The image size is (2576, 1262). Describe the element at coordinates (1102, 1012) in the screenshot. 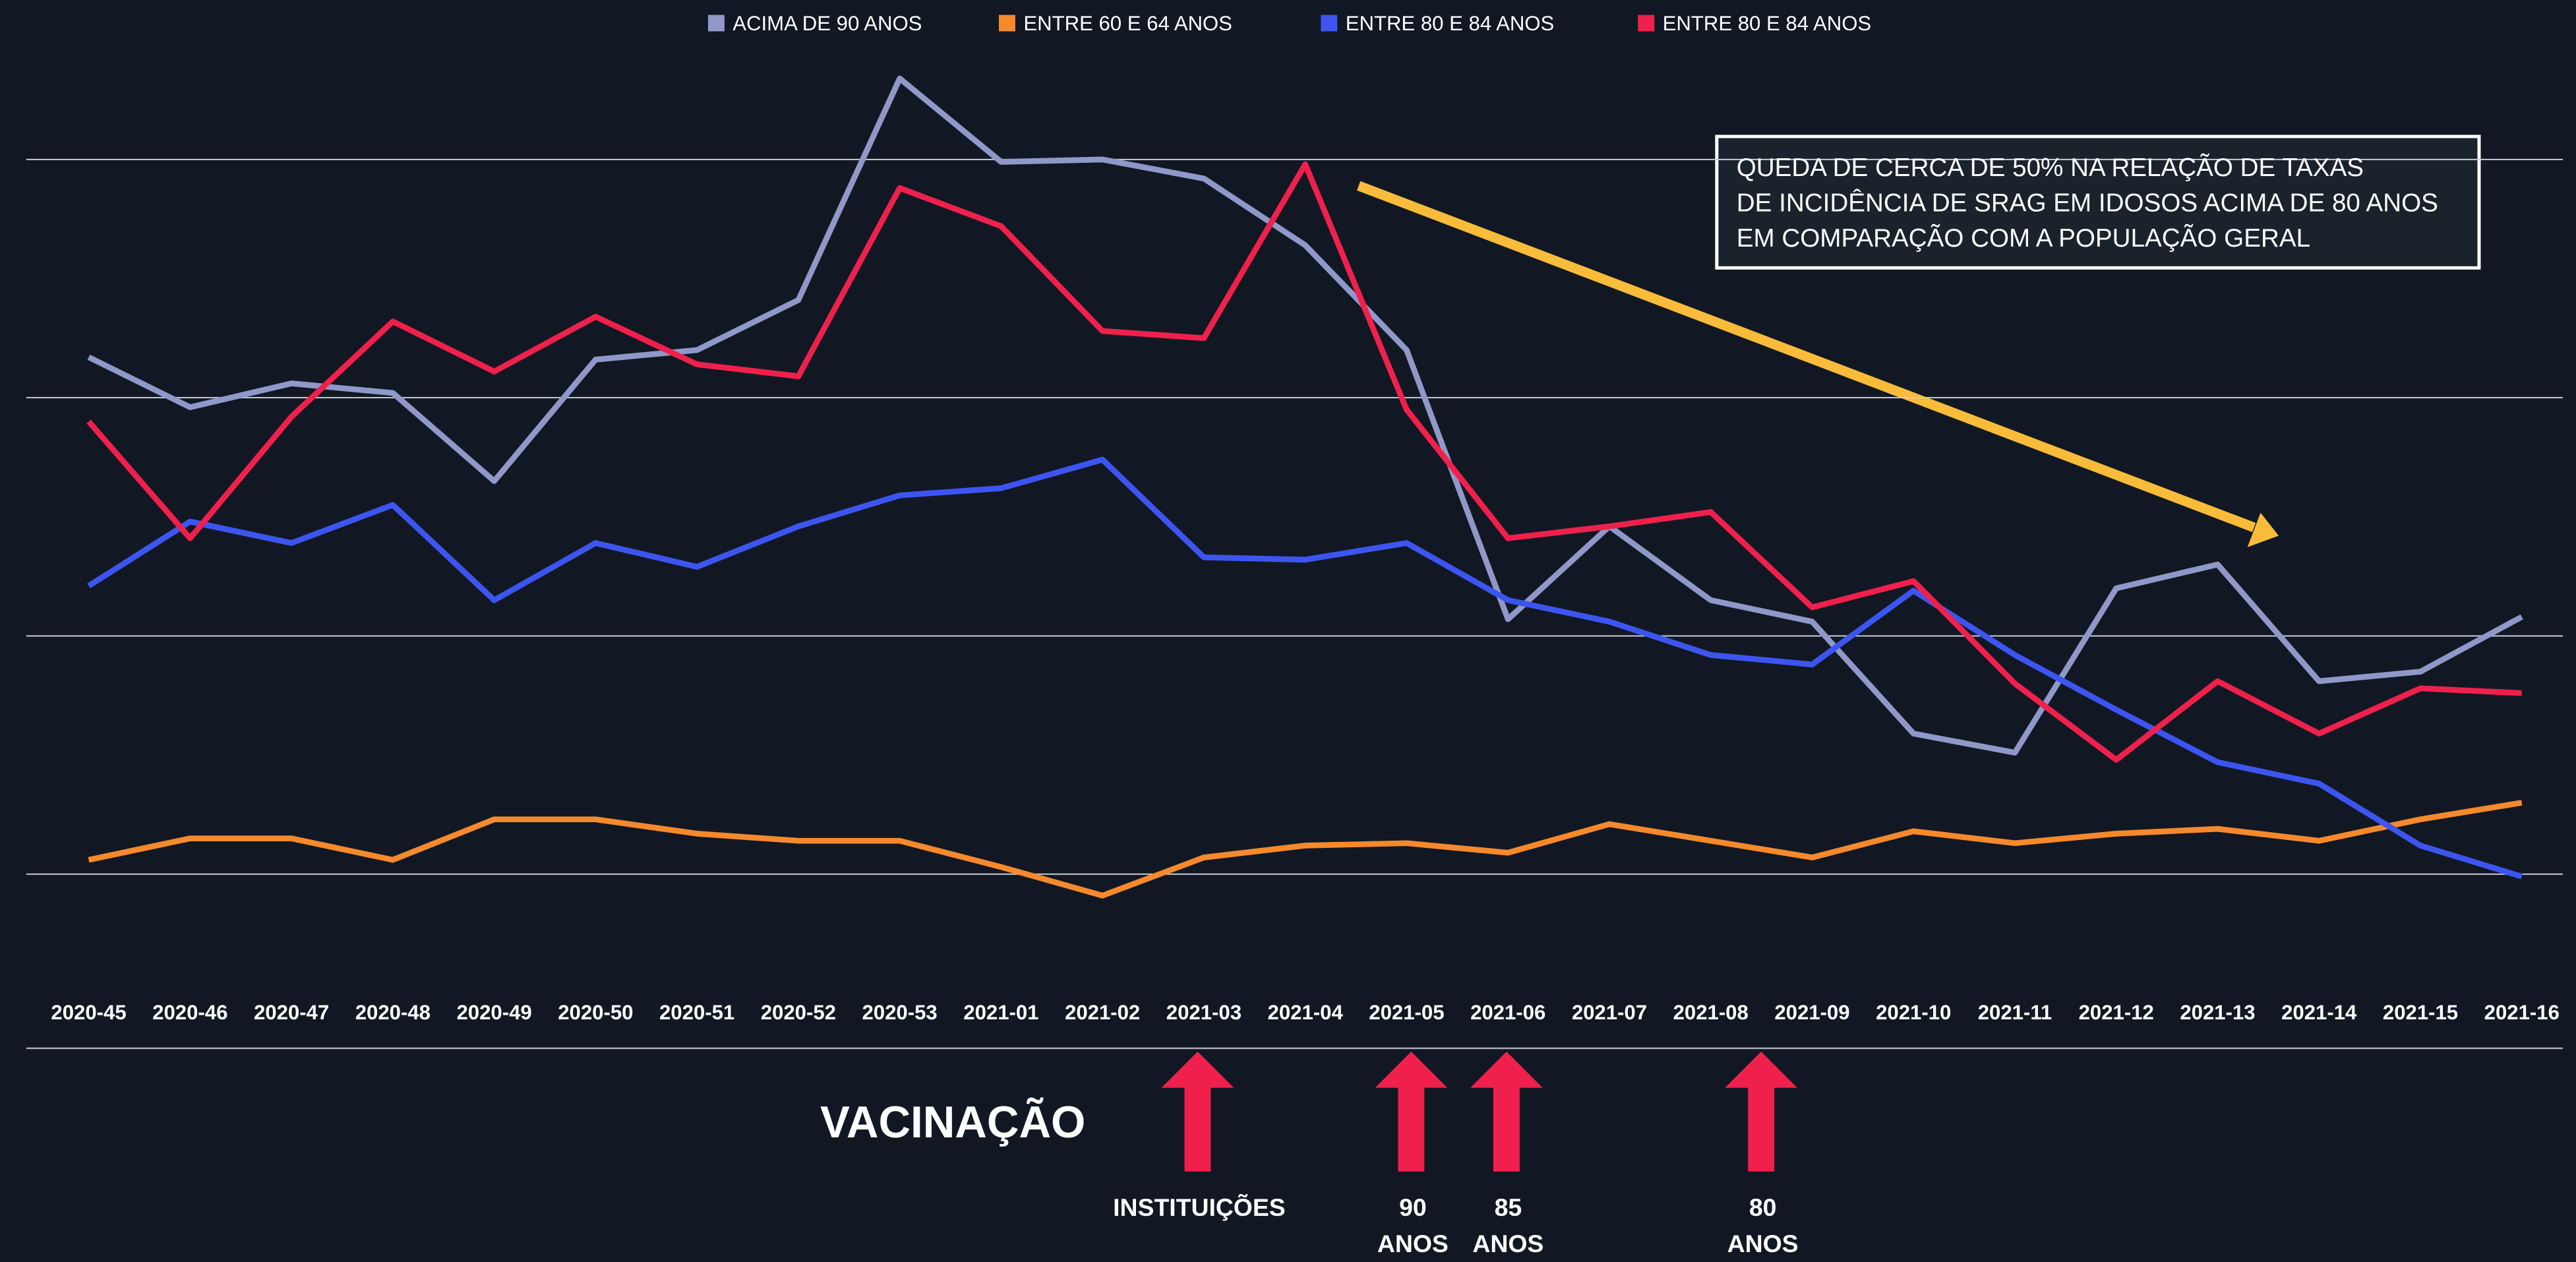

I see `x-tick-label: 2021-02` at that location.